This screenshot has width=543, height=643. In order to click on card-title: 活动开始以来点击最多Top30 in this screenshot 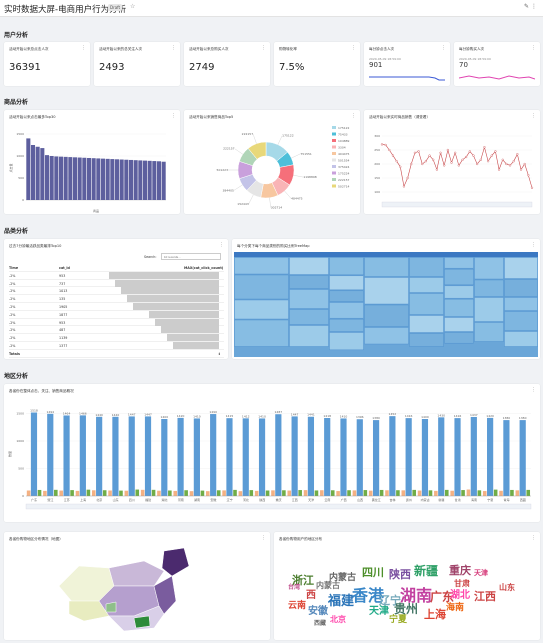, I will do `click(32, 117)`.